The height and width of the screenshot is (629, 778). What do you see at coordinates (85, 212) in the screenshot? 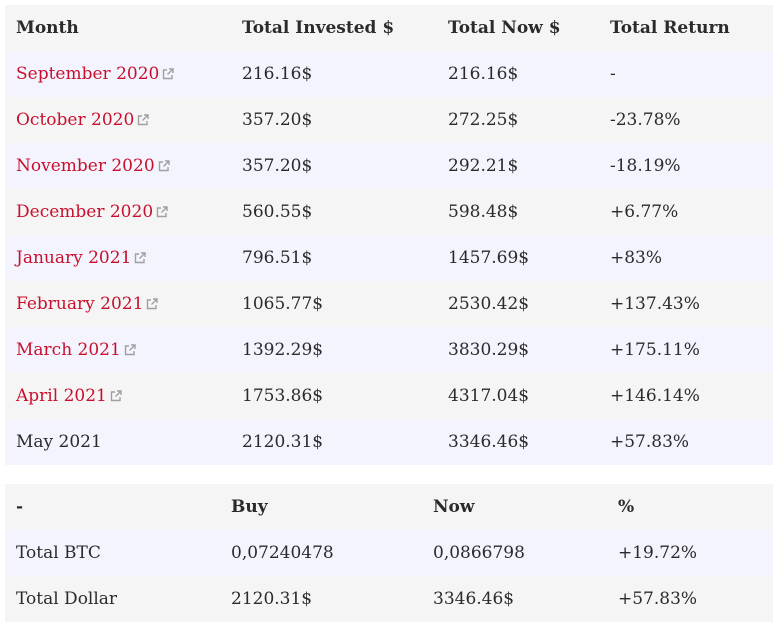
I see `month-link-label: December 2020` at bounding box center [85, 212].